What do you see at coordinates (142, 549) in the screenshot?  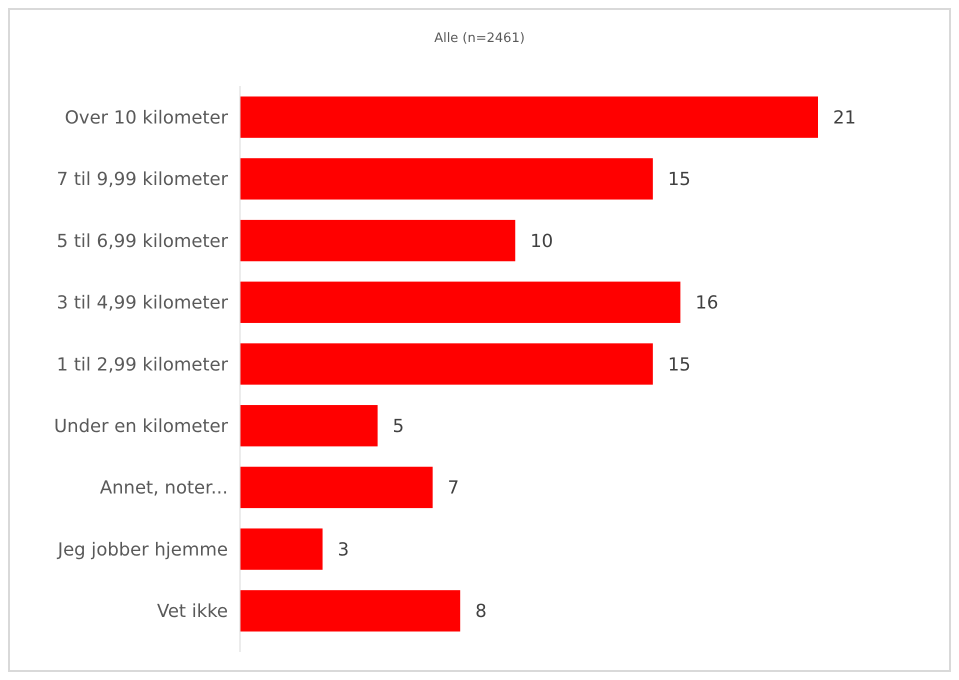 I see `y-tick-label: Jeg jobber hjemme` at bounding box center [142, 549].